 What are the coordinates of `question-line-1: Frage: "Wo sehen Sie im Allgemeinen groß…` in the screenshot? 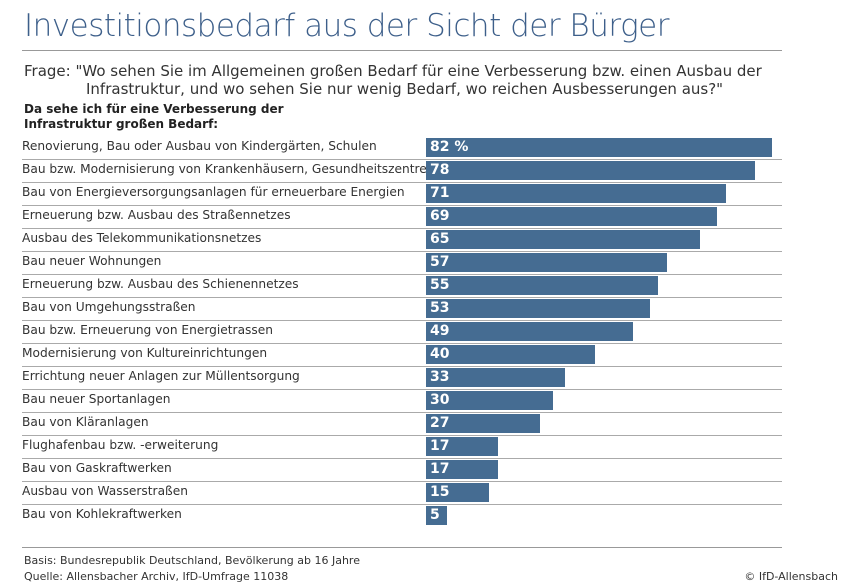 It's located at (393, 71).